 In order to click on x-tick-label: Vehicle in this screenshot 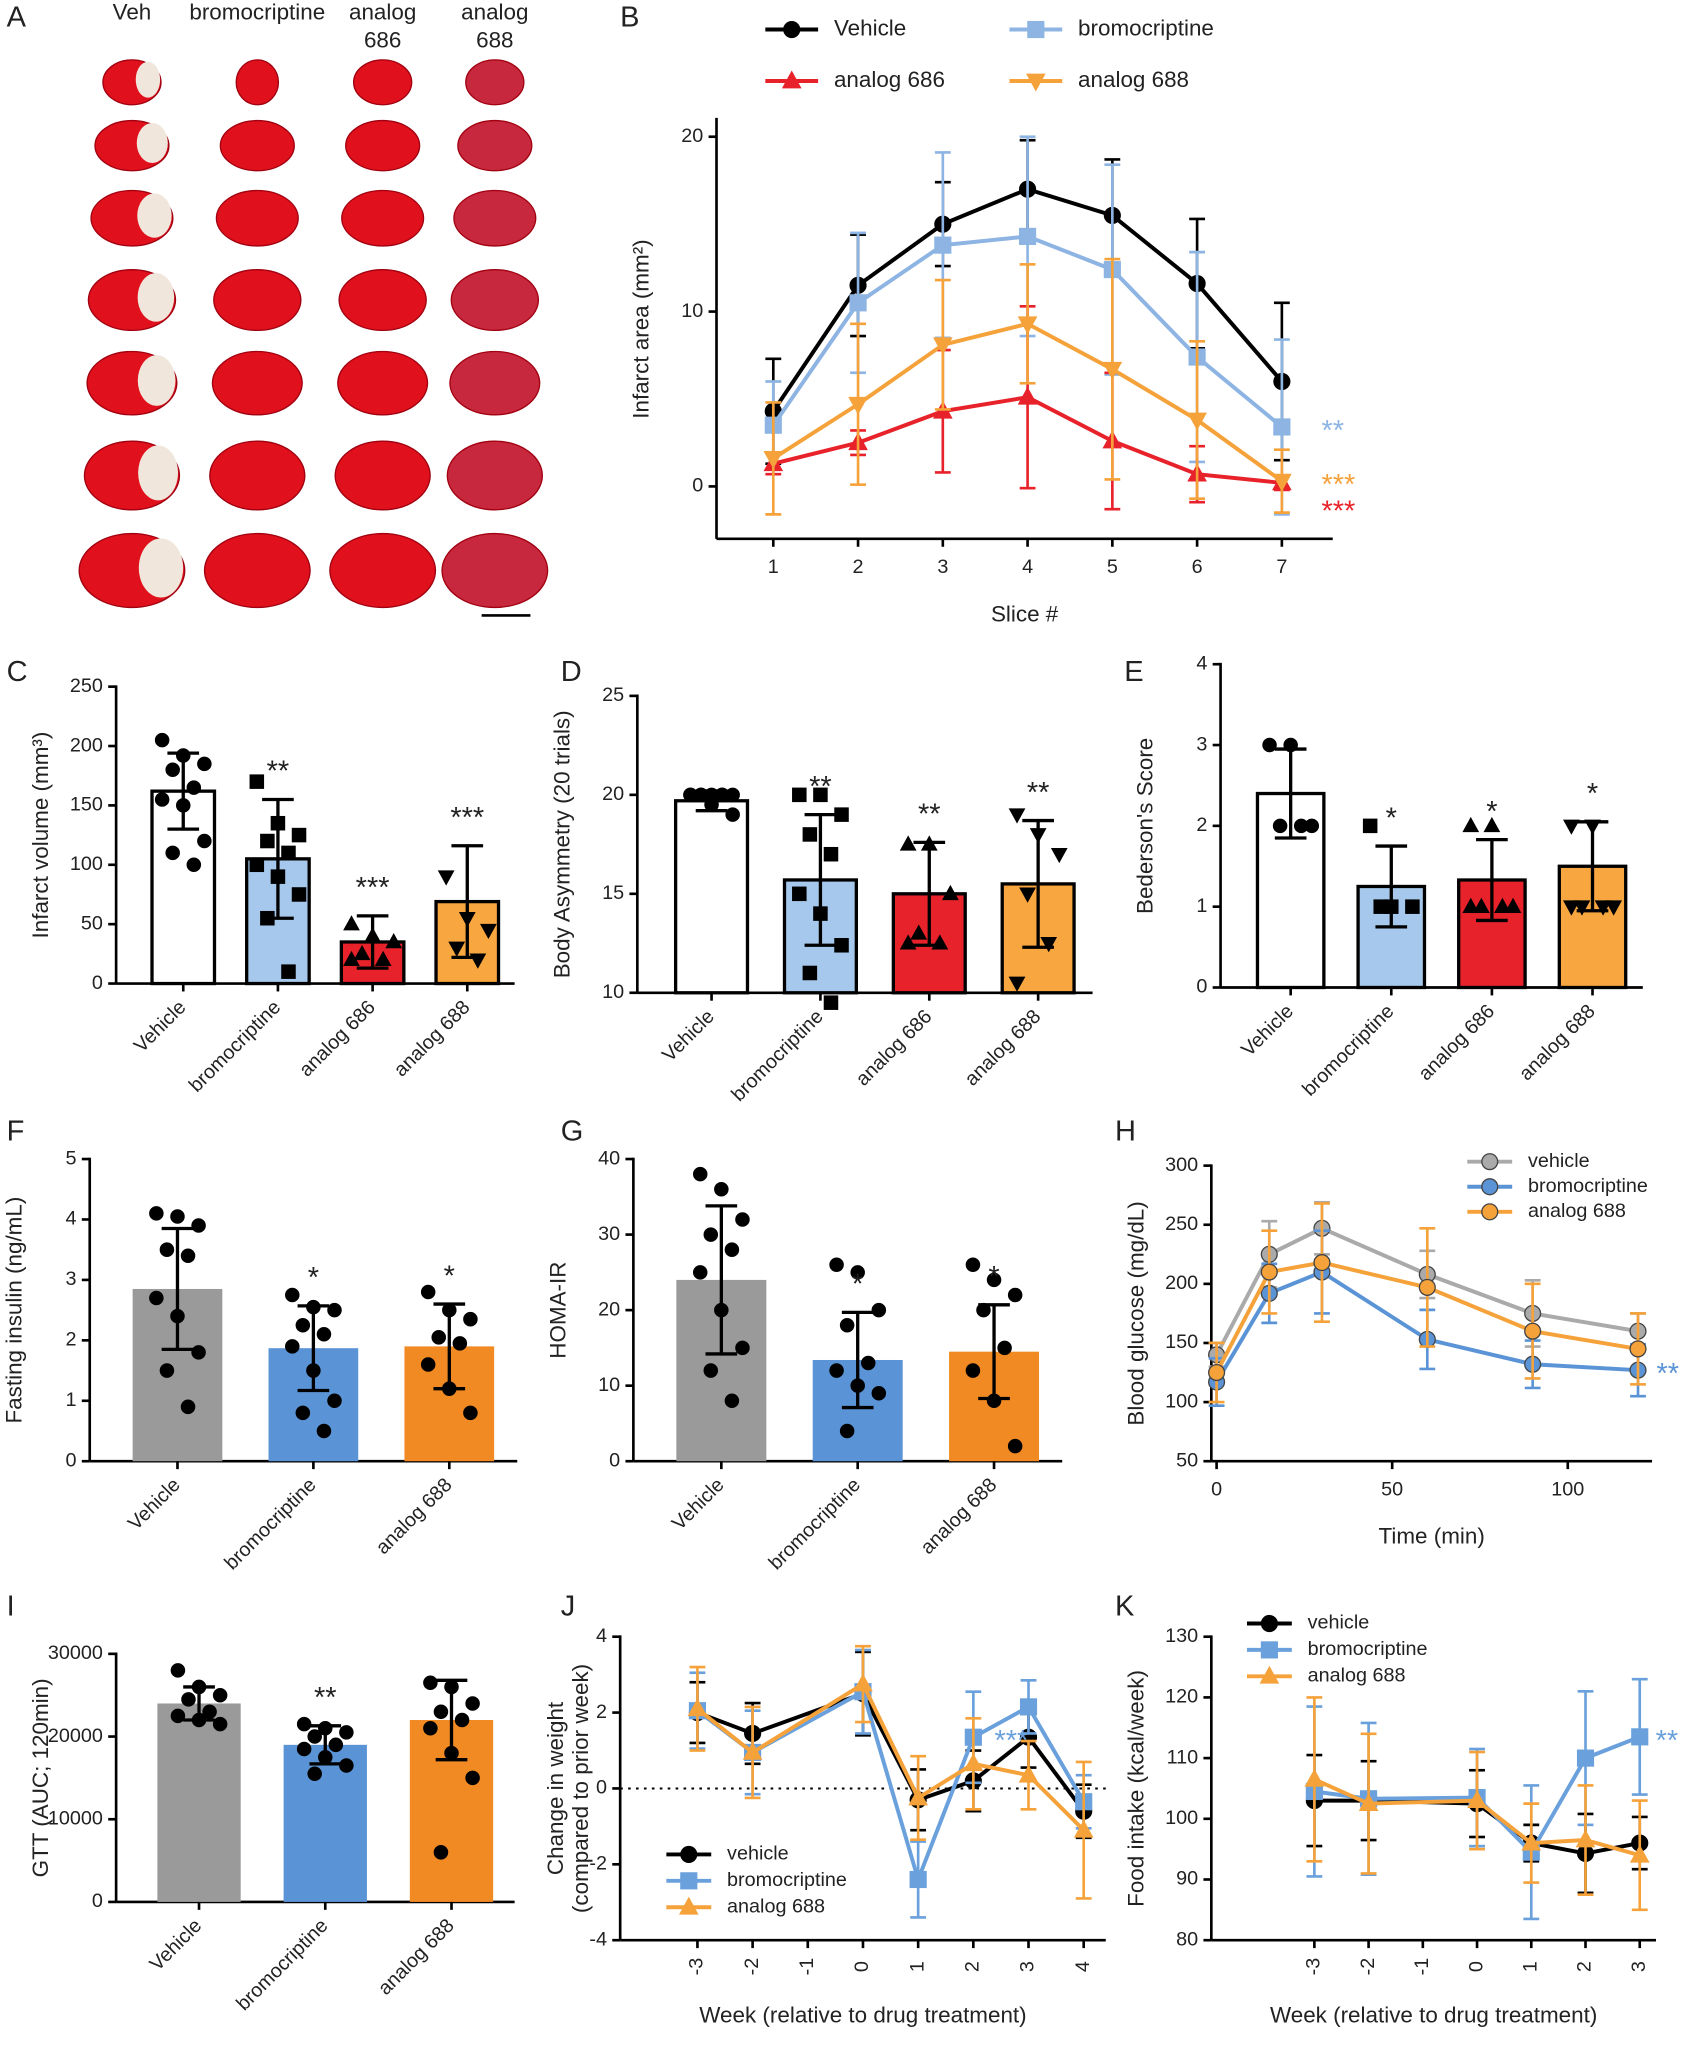, I will do `click(1267, 1030)`.